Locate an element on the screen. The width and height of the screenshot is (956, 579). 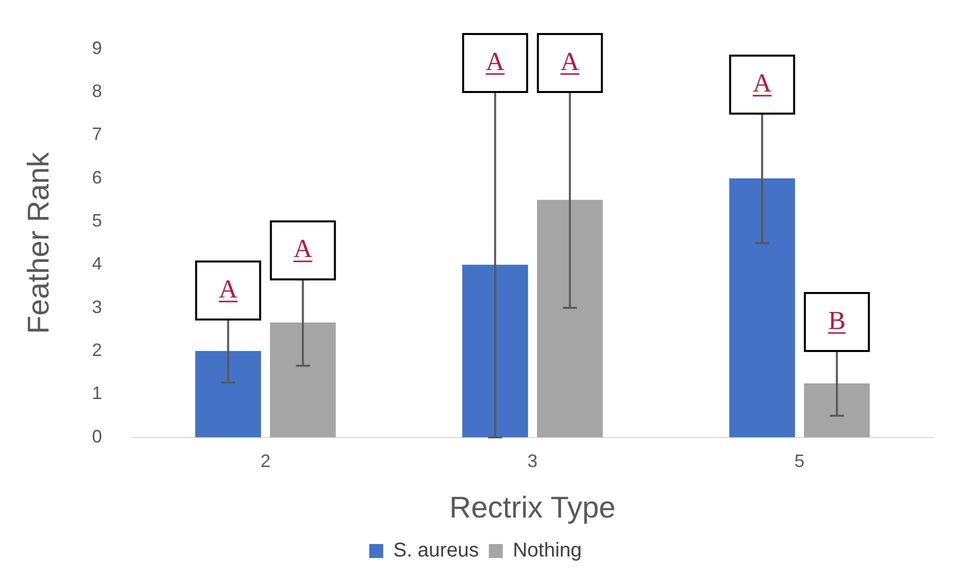
y-tick-label: 5 is located at coordinates (97, 220).